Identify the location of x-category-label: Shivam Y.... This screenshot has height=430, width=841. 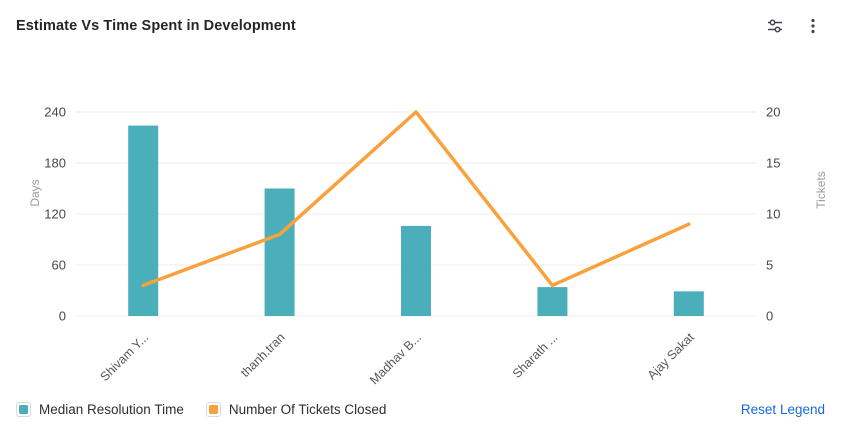
(125, 357).